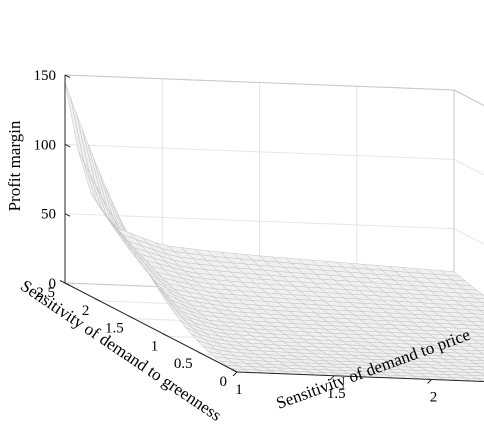  Describe the element at coordinates (14, 165) in the screenshot. I see `z-axis-label: Profit margin` at that location.